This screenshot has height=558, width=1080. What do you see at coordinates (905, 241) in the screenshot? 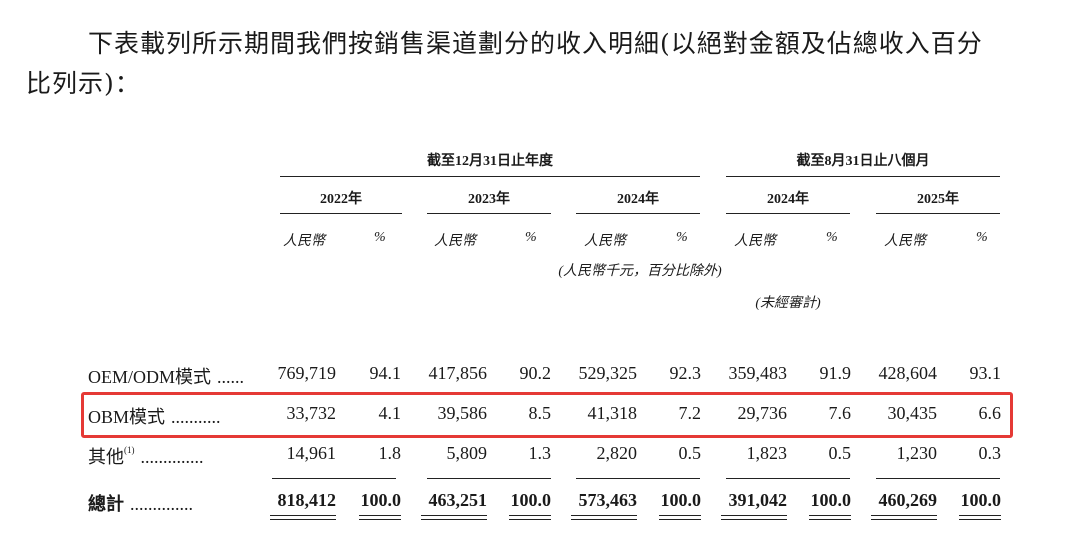
I see `unit-rmb-5: 人民幣` at bounding box center [905, 241].